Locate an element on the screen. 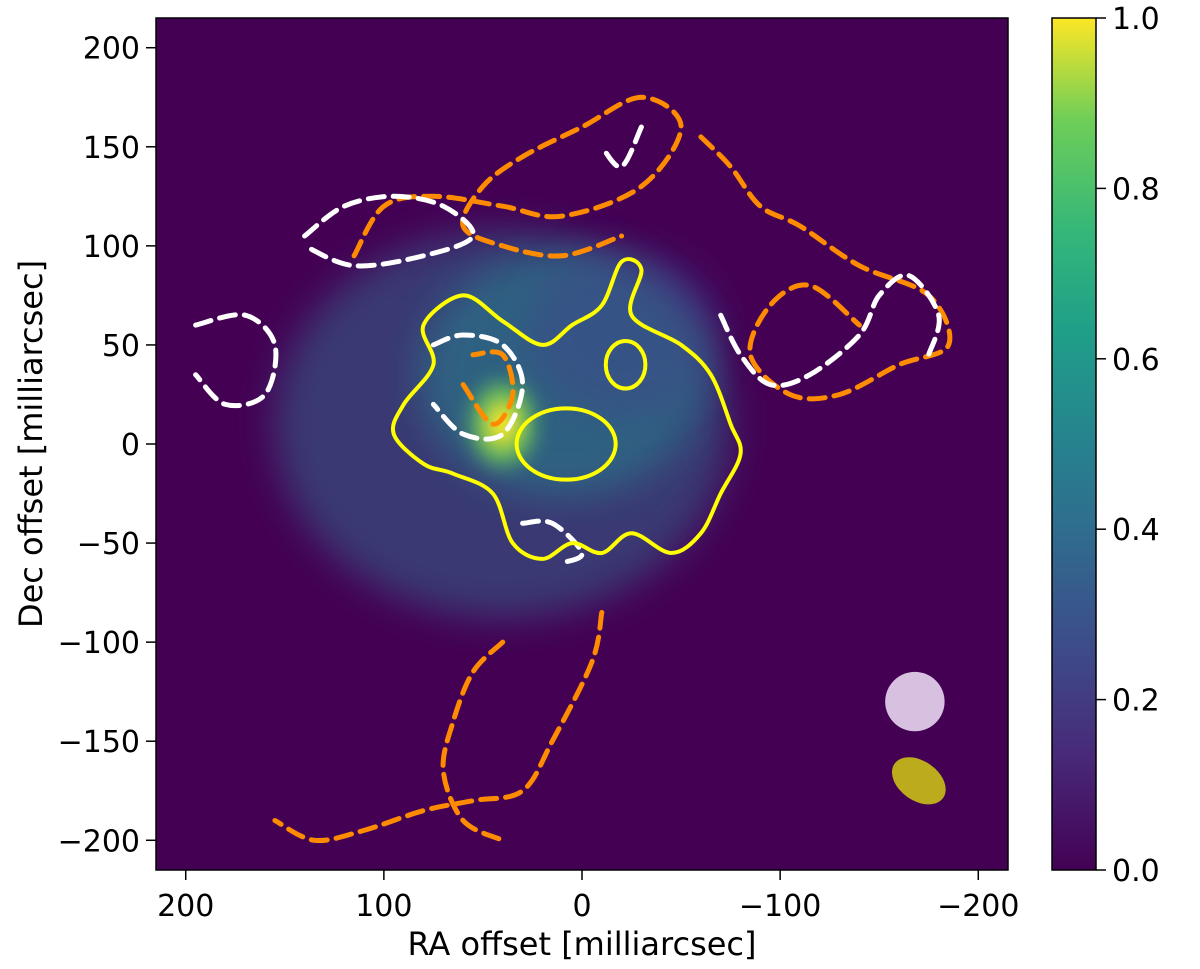 This screenshot has height=969, width=1200. beam-markers is located at coordinates (915, 738).